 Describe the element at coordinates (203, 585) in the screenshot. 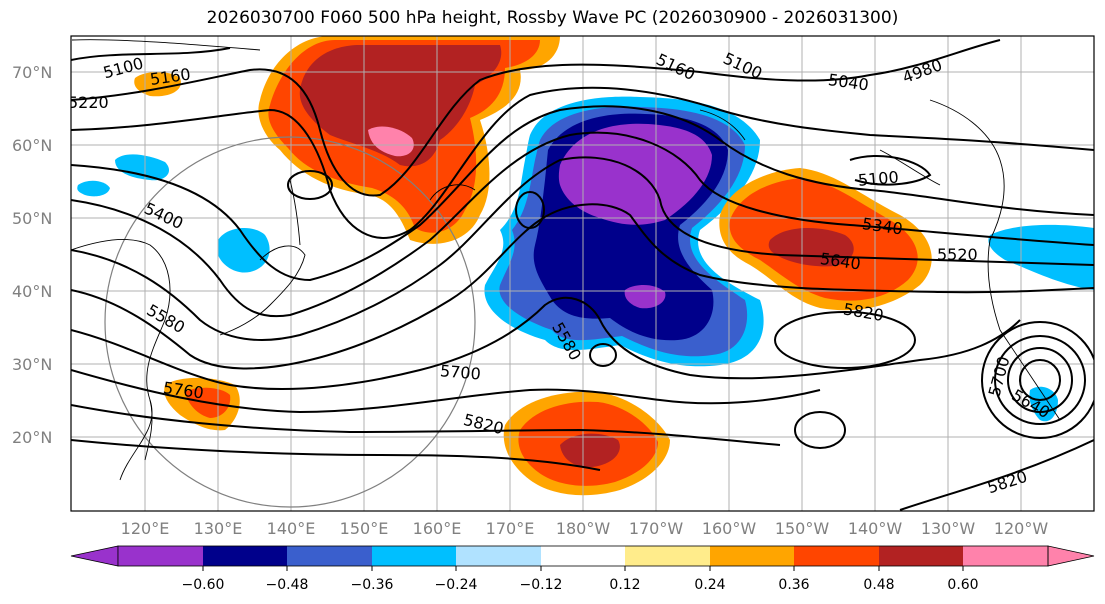

I see `colorbar-tick-label: −0.60` at that location.